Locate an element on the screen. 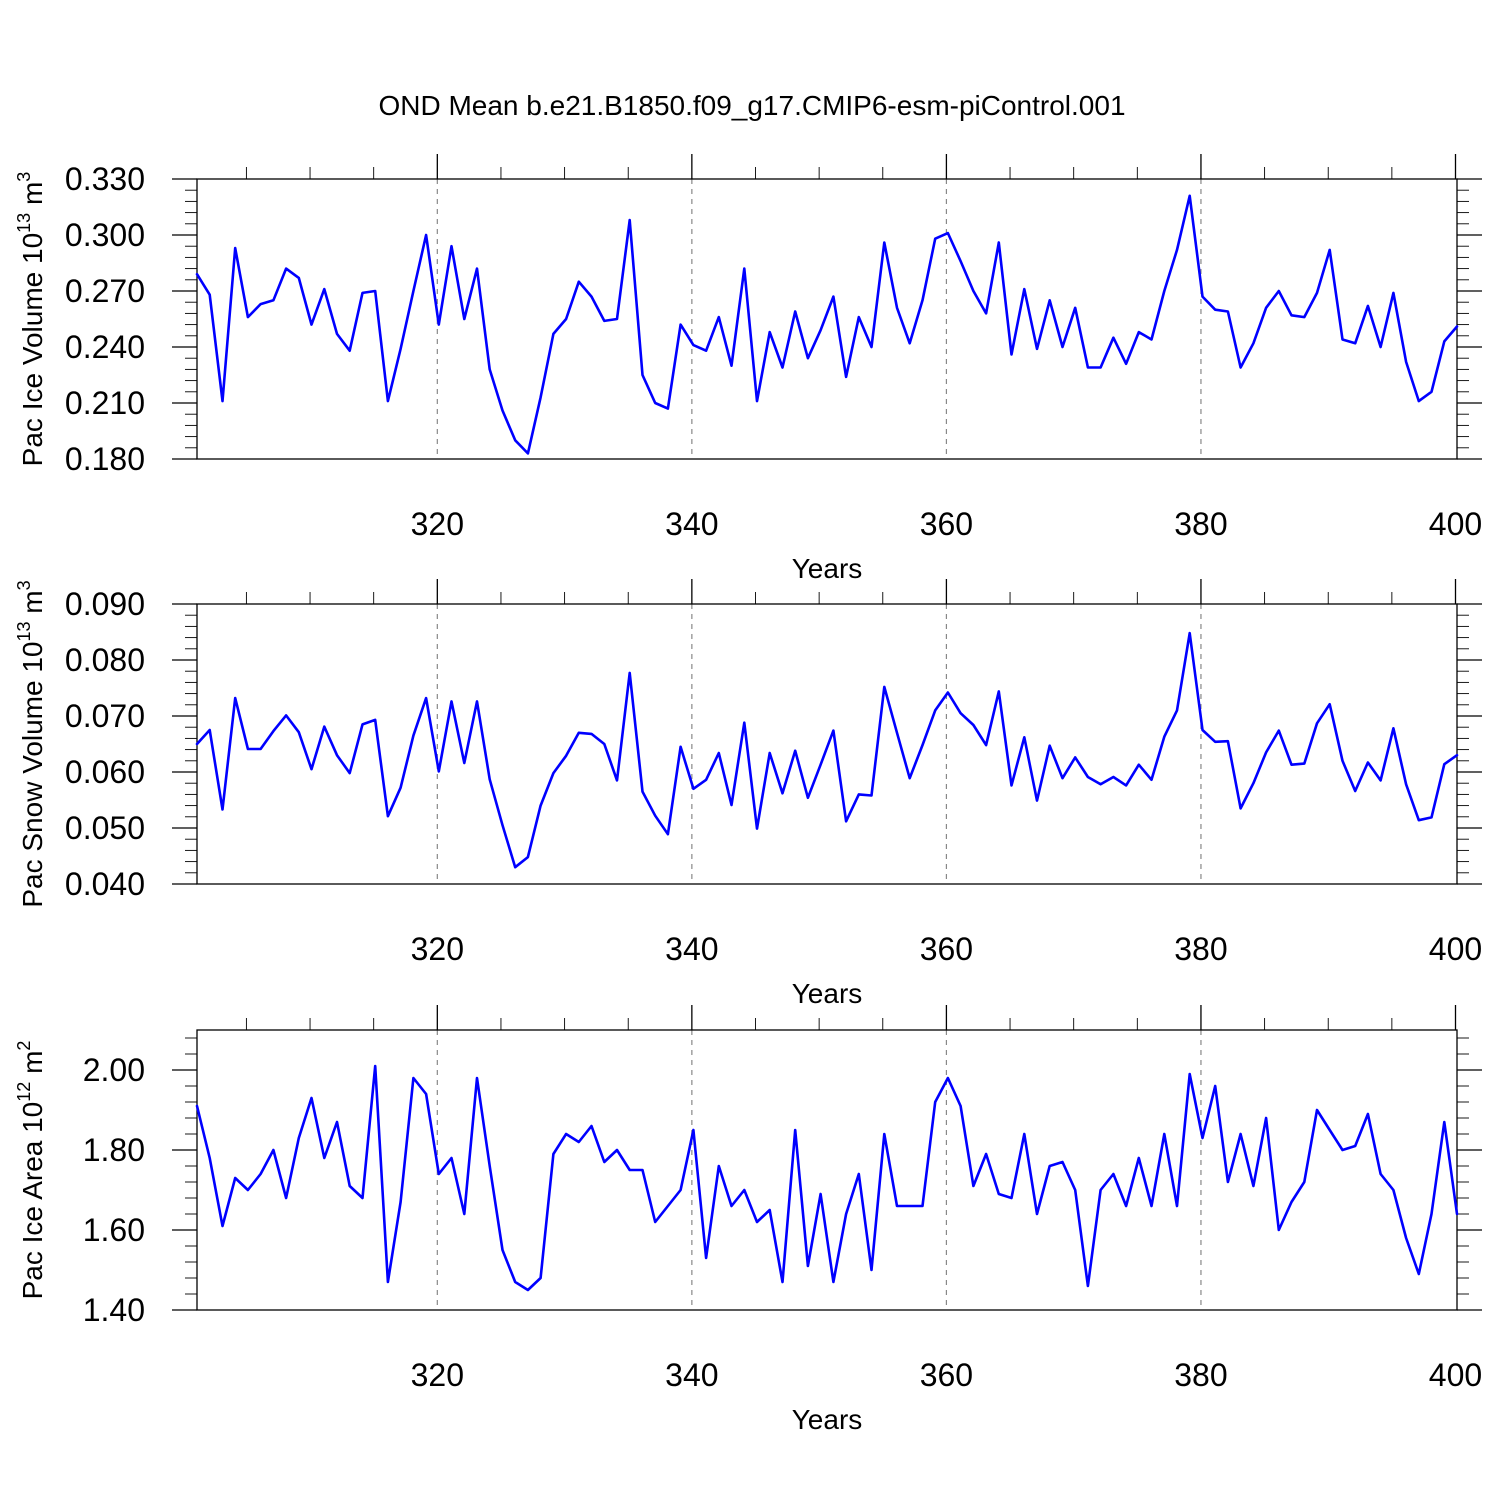 Image resolution: width=1500 pixels, height=1500 pixels. y-tick-label: 0.270 is located at coordinates (105, 291).